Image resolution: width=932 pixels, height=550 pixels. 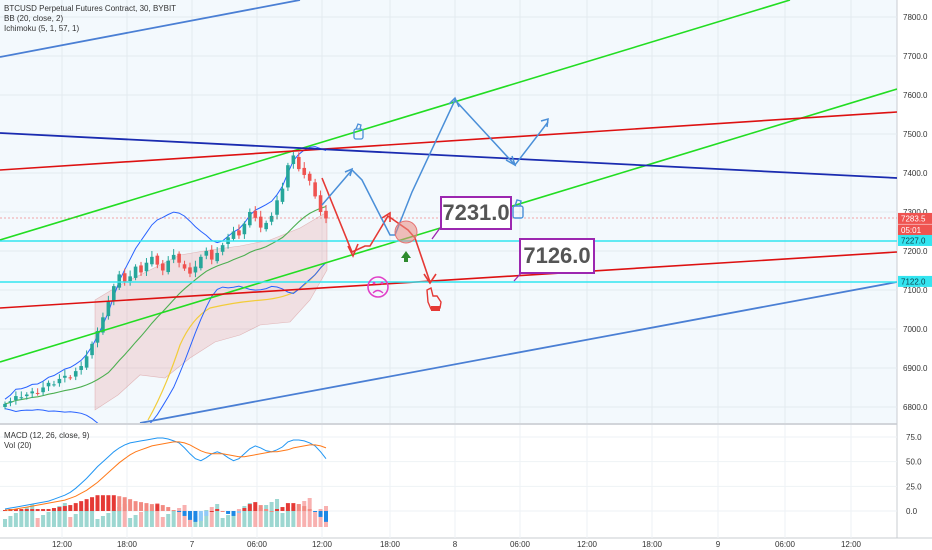 I want to click on time-tick-label: 06:00, so click(x=520, y=544).